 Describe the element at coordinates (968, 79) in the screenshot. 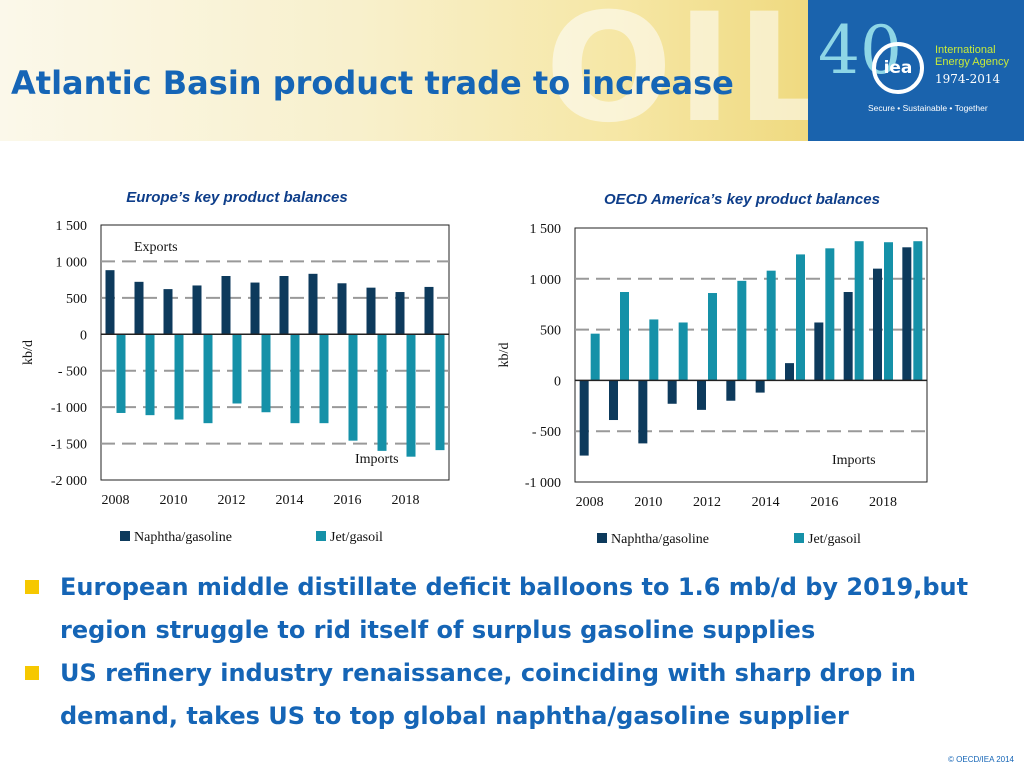

I see `logo-years: 1974-2014` at that location.